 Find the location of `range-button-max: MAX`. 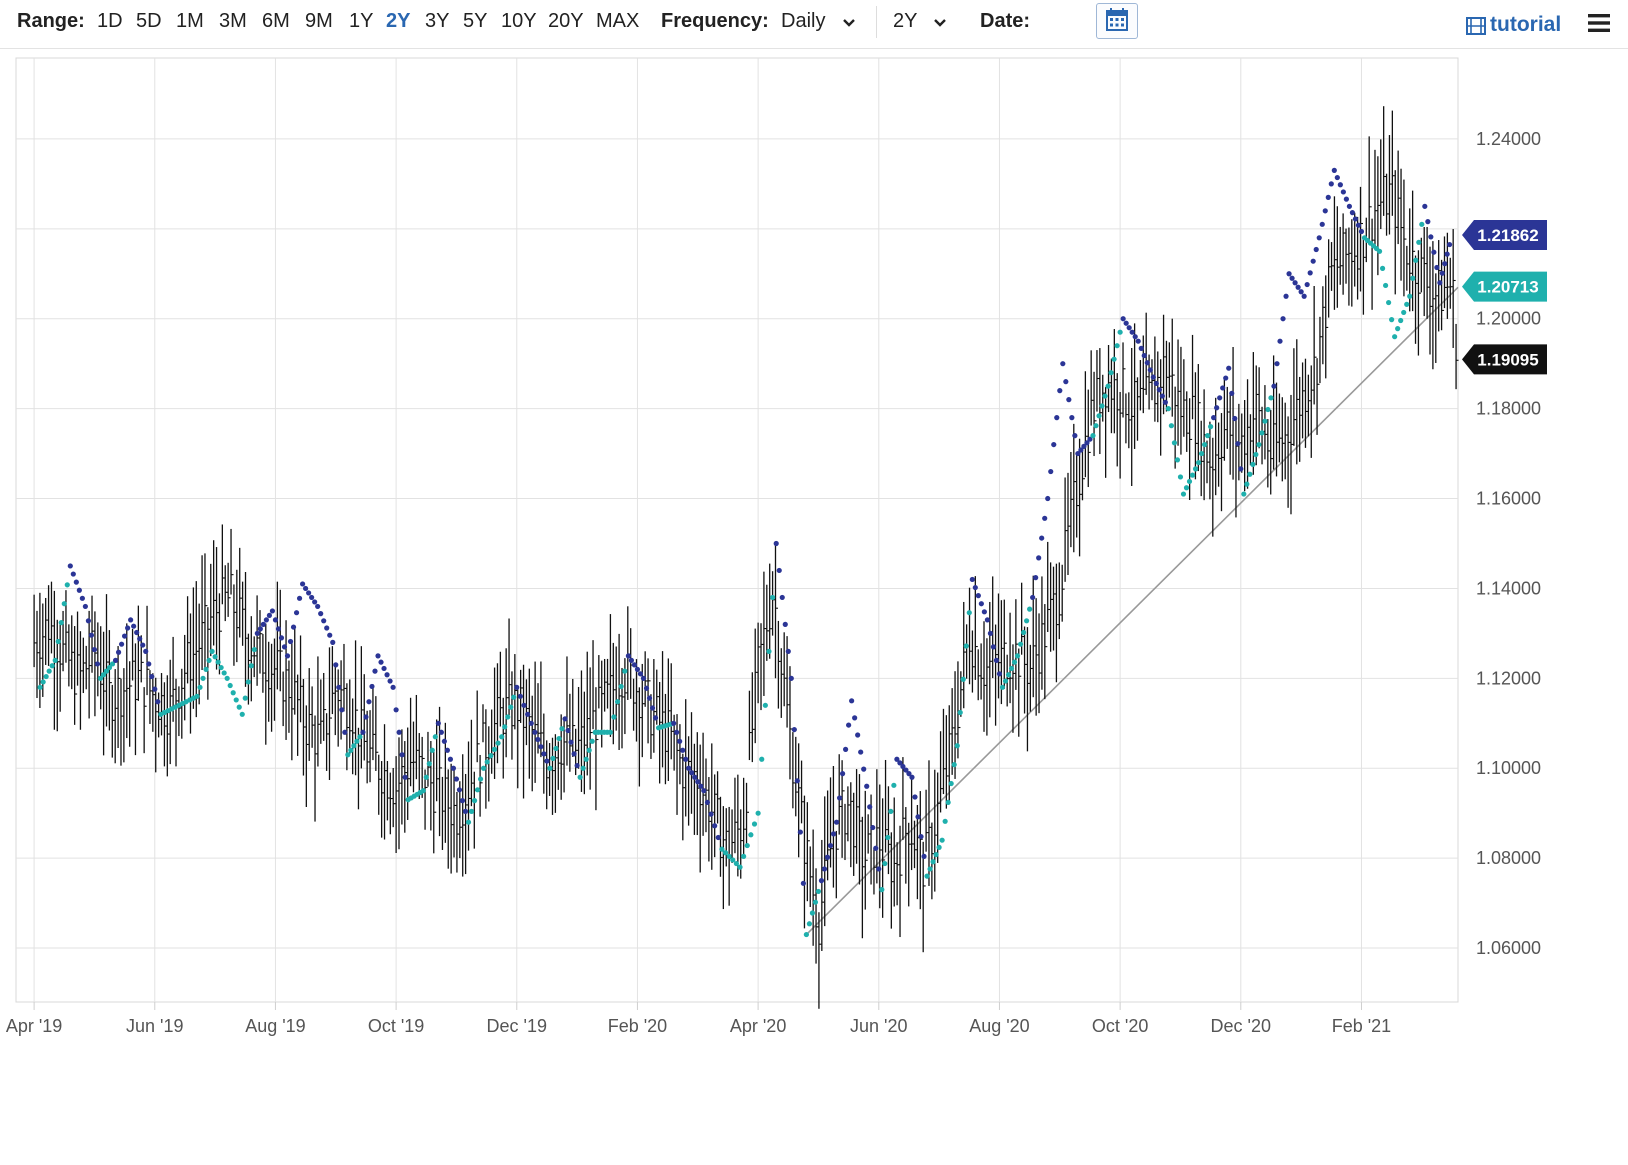

range-button-max: MAX is located at coordinates (618, 21).